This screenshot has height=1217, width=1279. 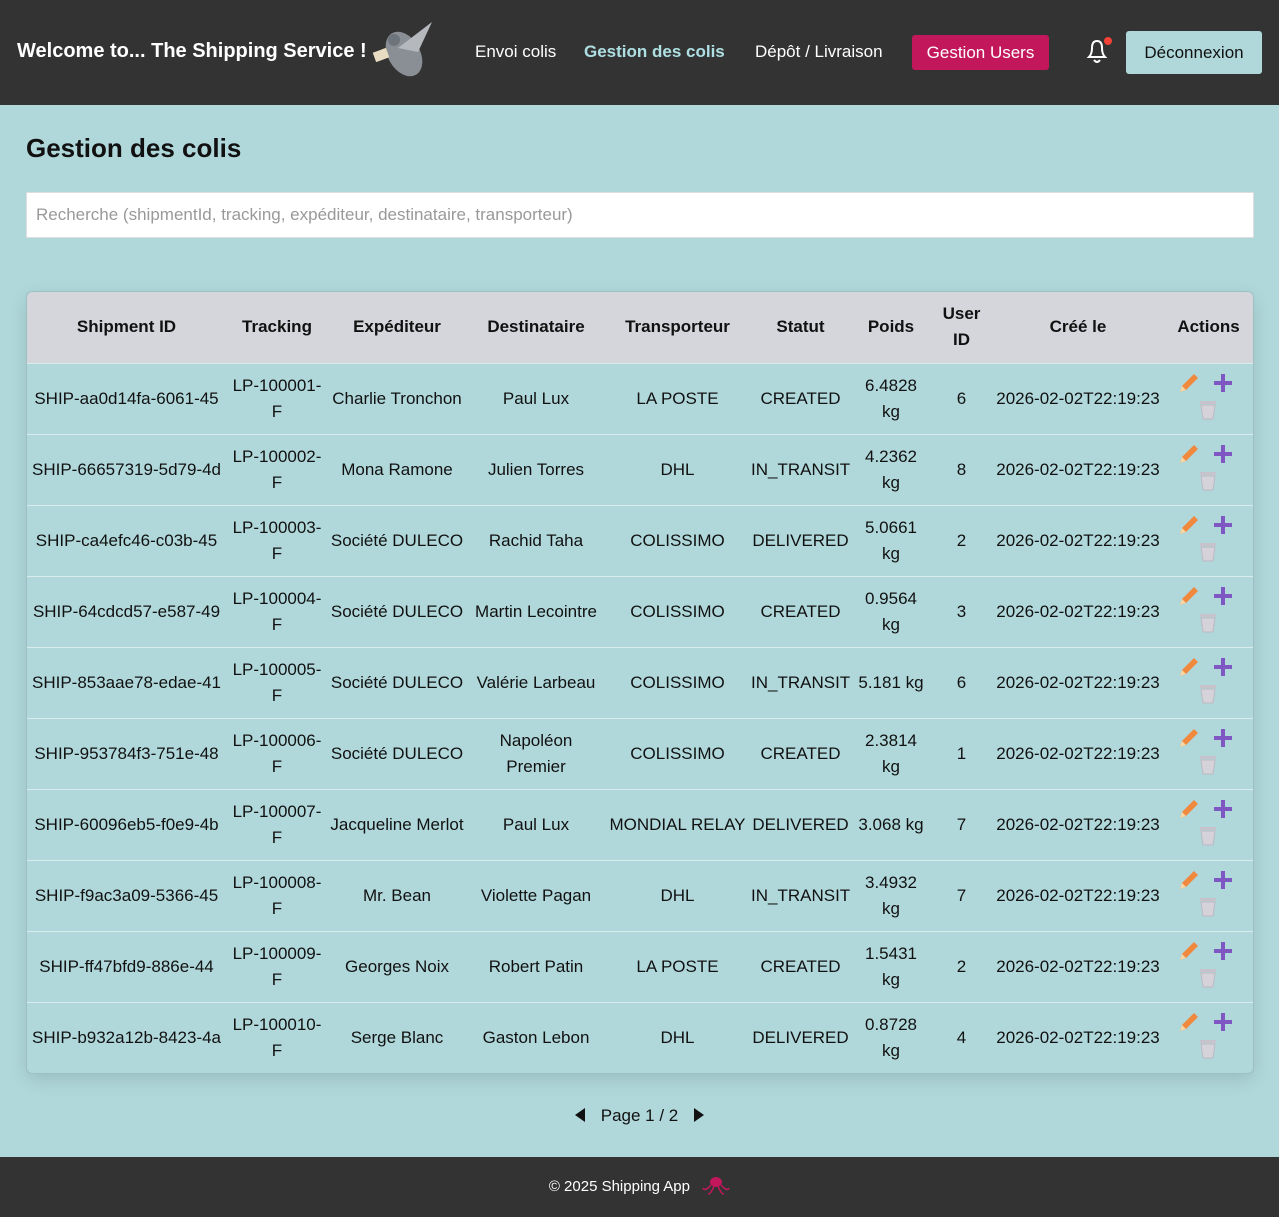 I want to click on table-cell: 7, so click(x=961, y=824).